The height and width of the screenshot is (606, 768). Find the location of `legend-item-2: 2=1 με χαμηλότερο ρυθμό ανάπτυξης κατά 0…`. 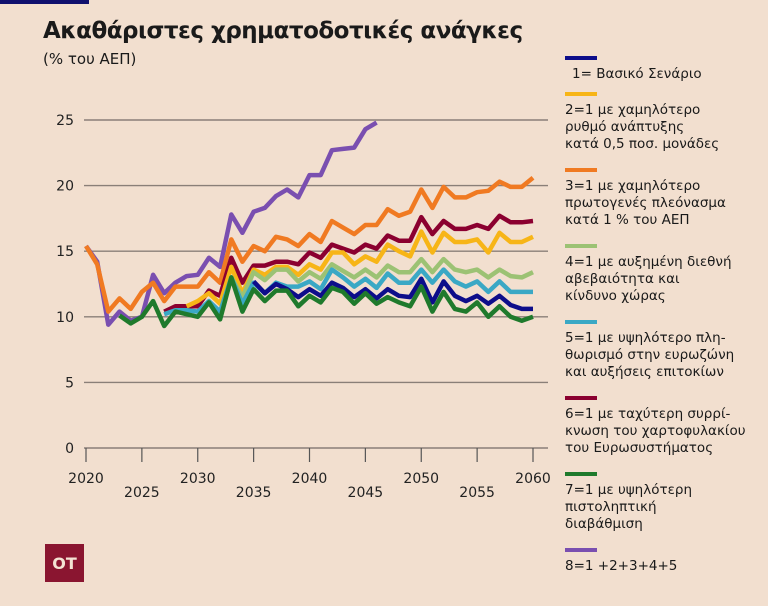

legend-item-2: 2=1 με χαμηλότερο ρυθμό ανάπτυξης κατά 0… is located at coordinates (642, 122).